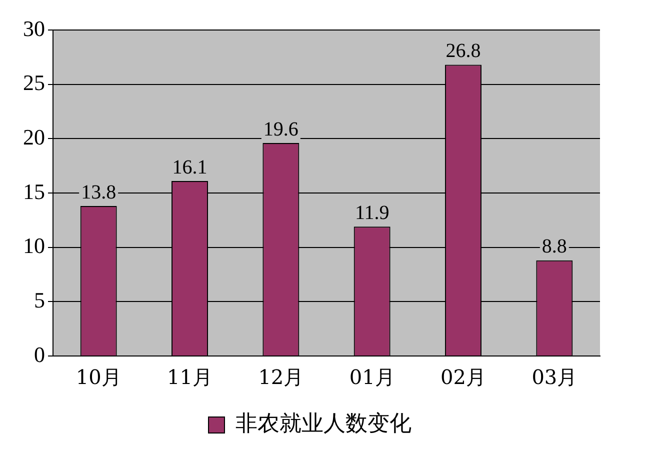 The height and width of the screenshot is (456, 650). I want to click on x-tick-label: 02月, so click(463, 377).